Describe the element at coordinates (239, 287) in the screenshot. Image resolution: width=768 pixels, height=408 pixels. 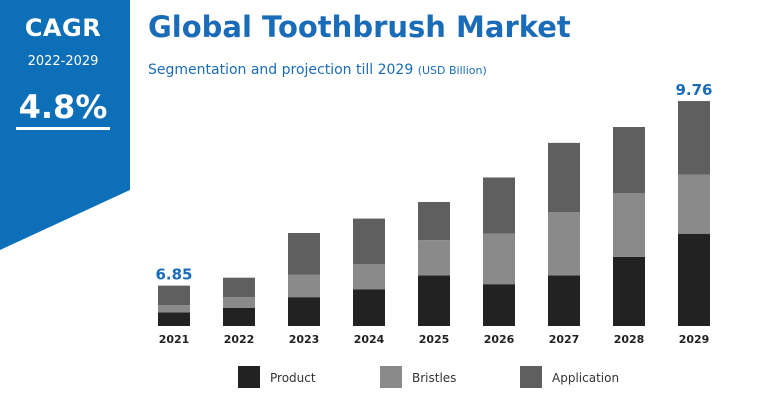
I see `bar-application-2022` at that location.